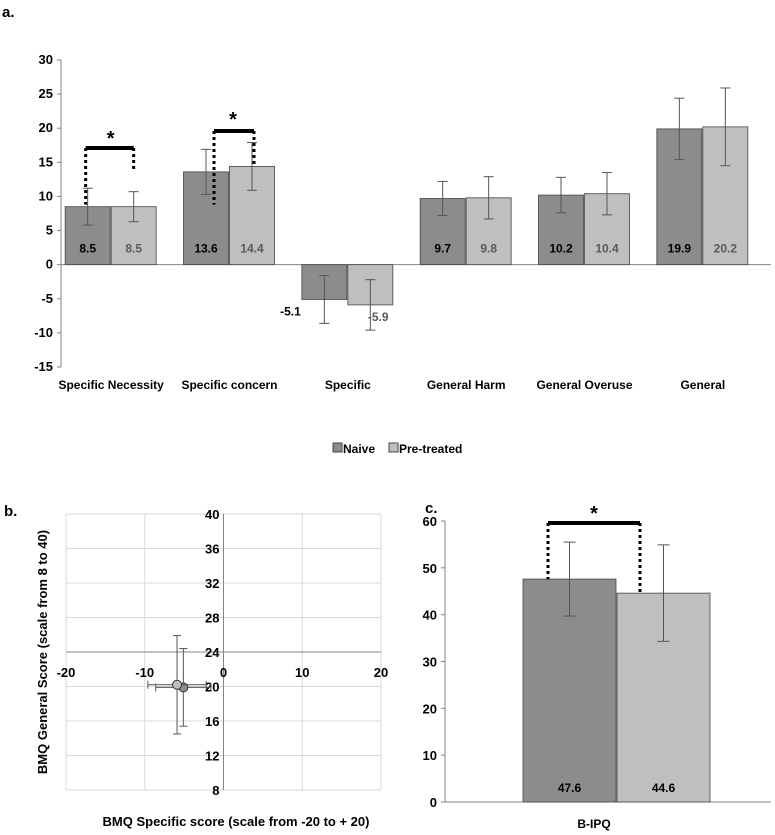 The height and width of the screenshot is (835, 775). What do you see at coordinates (223, 652) in the screenshot?
I see `panel-b-scatter-chart: -20 -10 0 10 20 8 12 16 20 24 28 32 36 40` at bounding box center [223, 652].